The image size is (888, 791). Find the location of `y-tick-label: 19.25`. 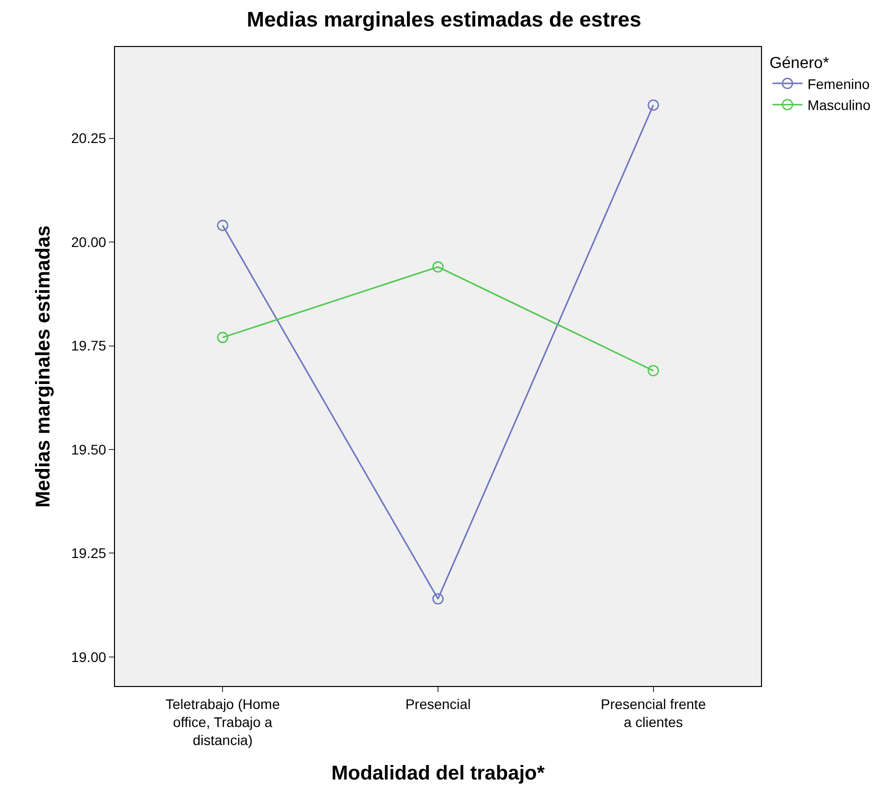

y-tick-label: 19.25 is located at coordinates (88, 553).